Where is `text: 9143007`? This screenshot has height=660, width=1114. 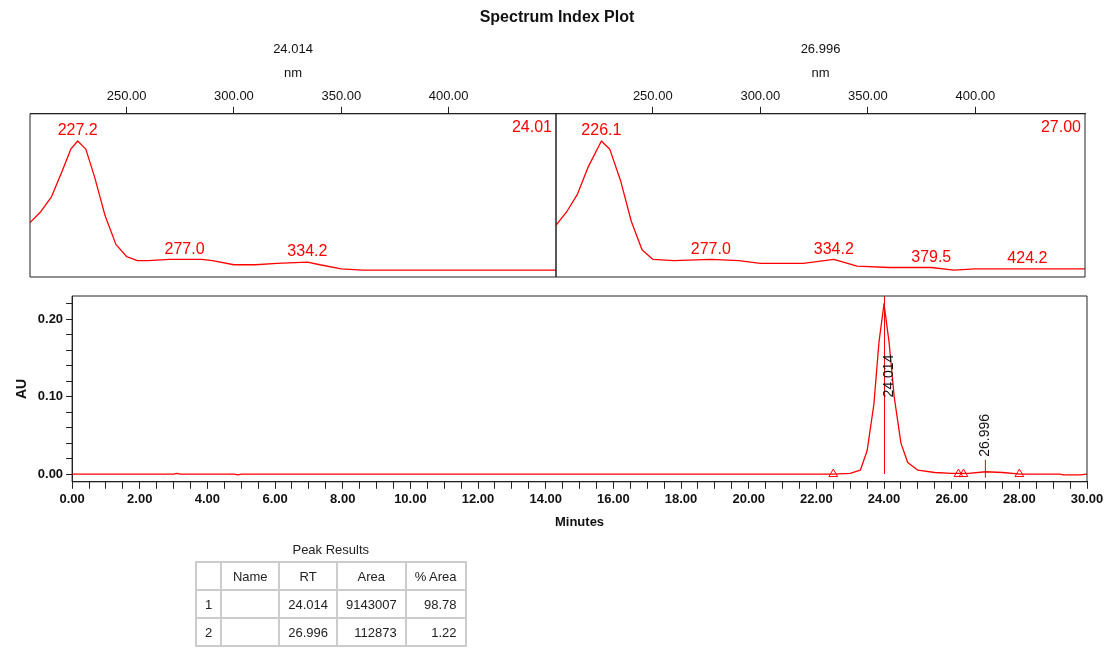 text: 9143007 is located at coordinates (371, 604).